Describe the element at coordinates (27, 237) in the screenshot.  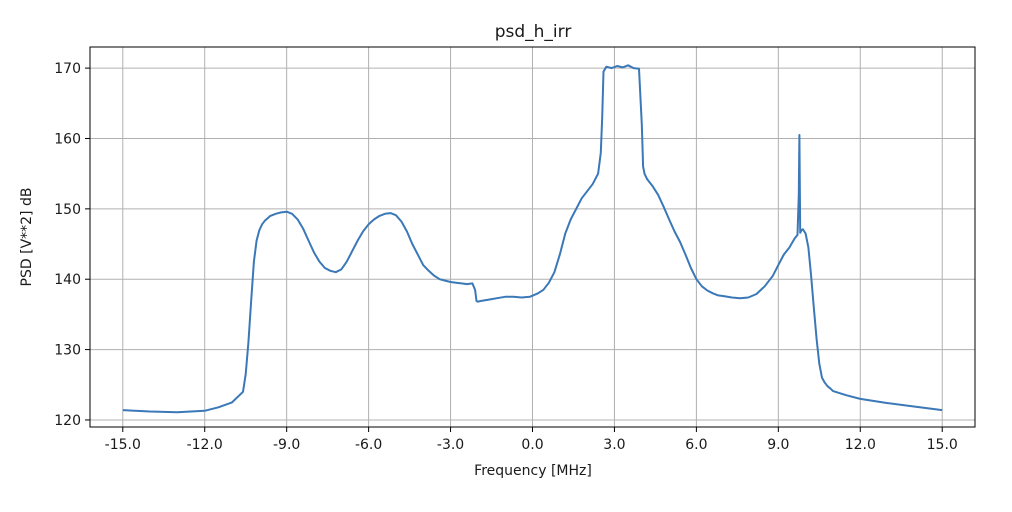
I see `y-axis-label: PSD [V**2] dB` at that location.